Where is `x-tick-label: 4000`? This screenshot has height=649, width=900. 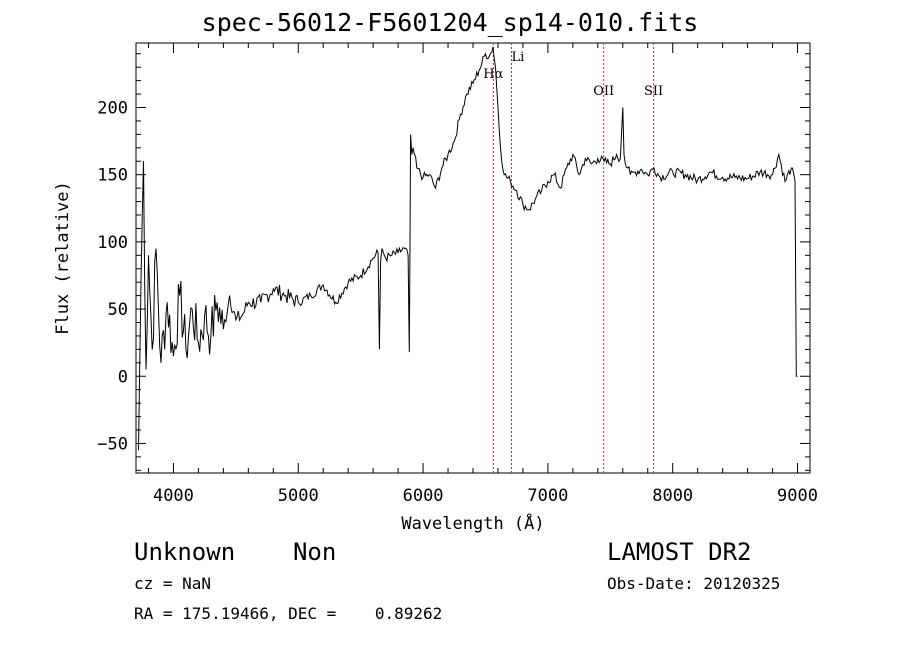 x-tick-label: 4000 is located at coordinates (173, 496).